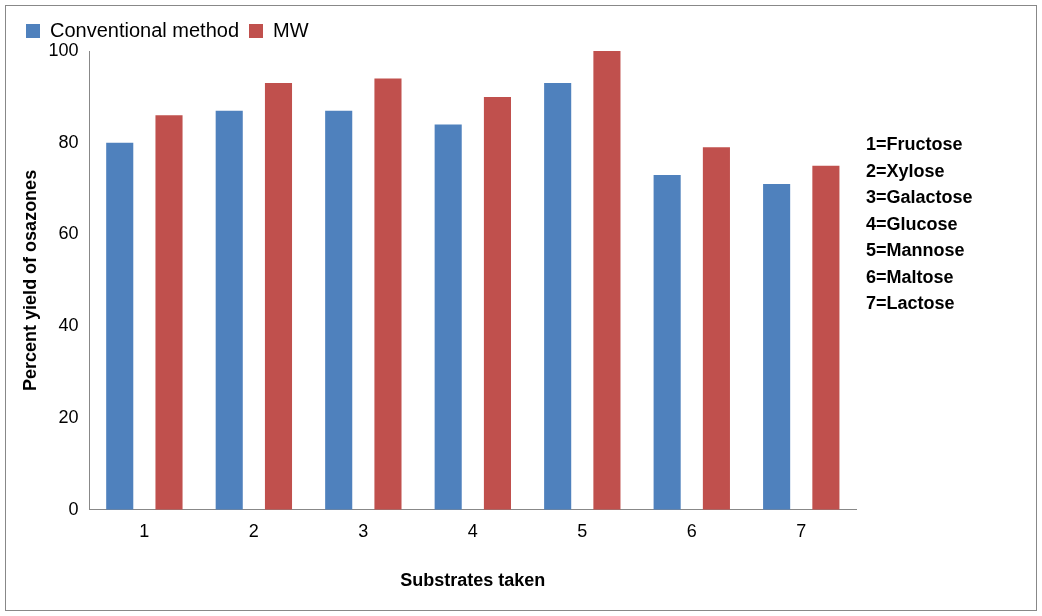 Image resolution: width=1042 pixels, height=616 pixels. What do you see at coordinates (68, 417) in the screenshot?
I see `y-tick-label: 20` at bounding box center [68, 417].